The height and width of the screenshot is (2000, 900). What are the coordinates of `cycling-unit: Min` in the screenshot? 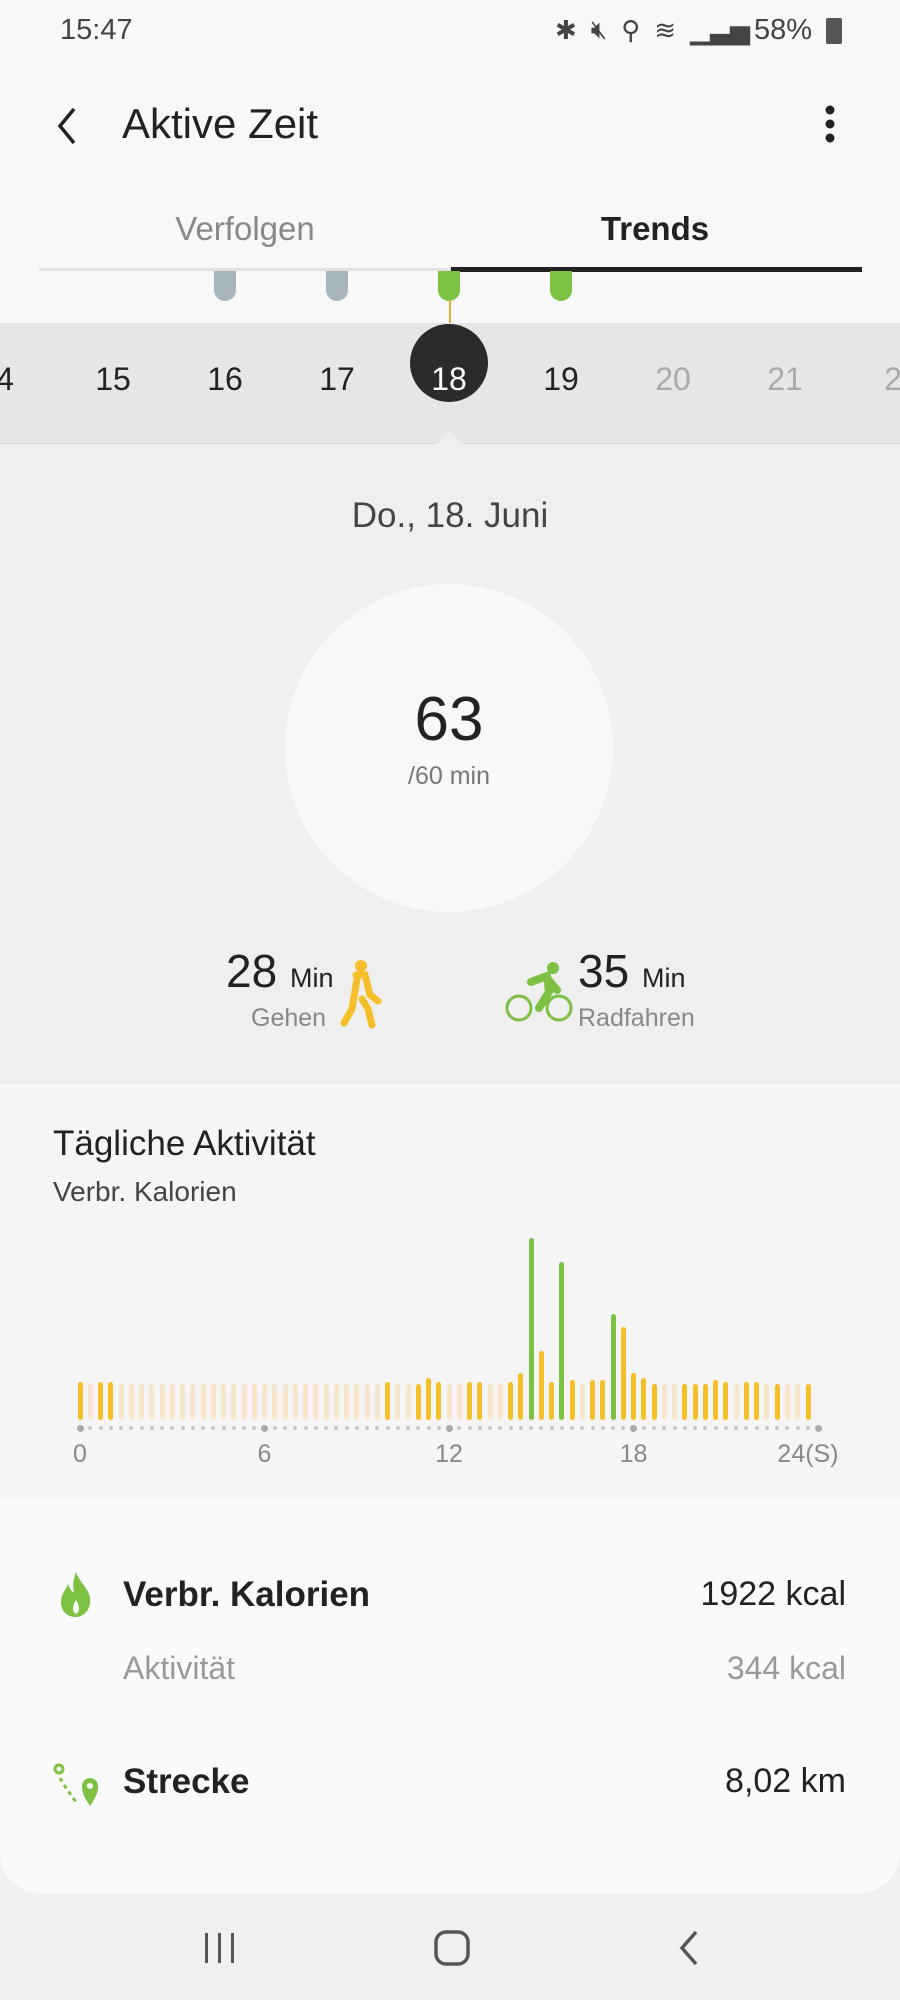 It's located at (663, 978).